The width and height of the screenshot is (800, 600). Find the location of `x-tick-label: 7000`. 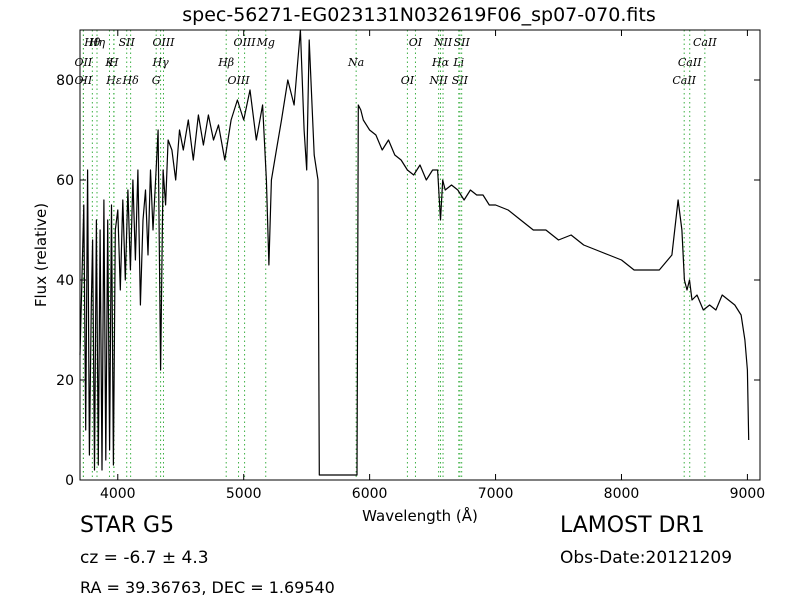

x-tick-label: 7000 is located at coordinates (496, 494).